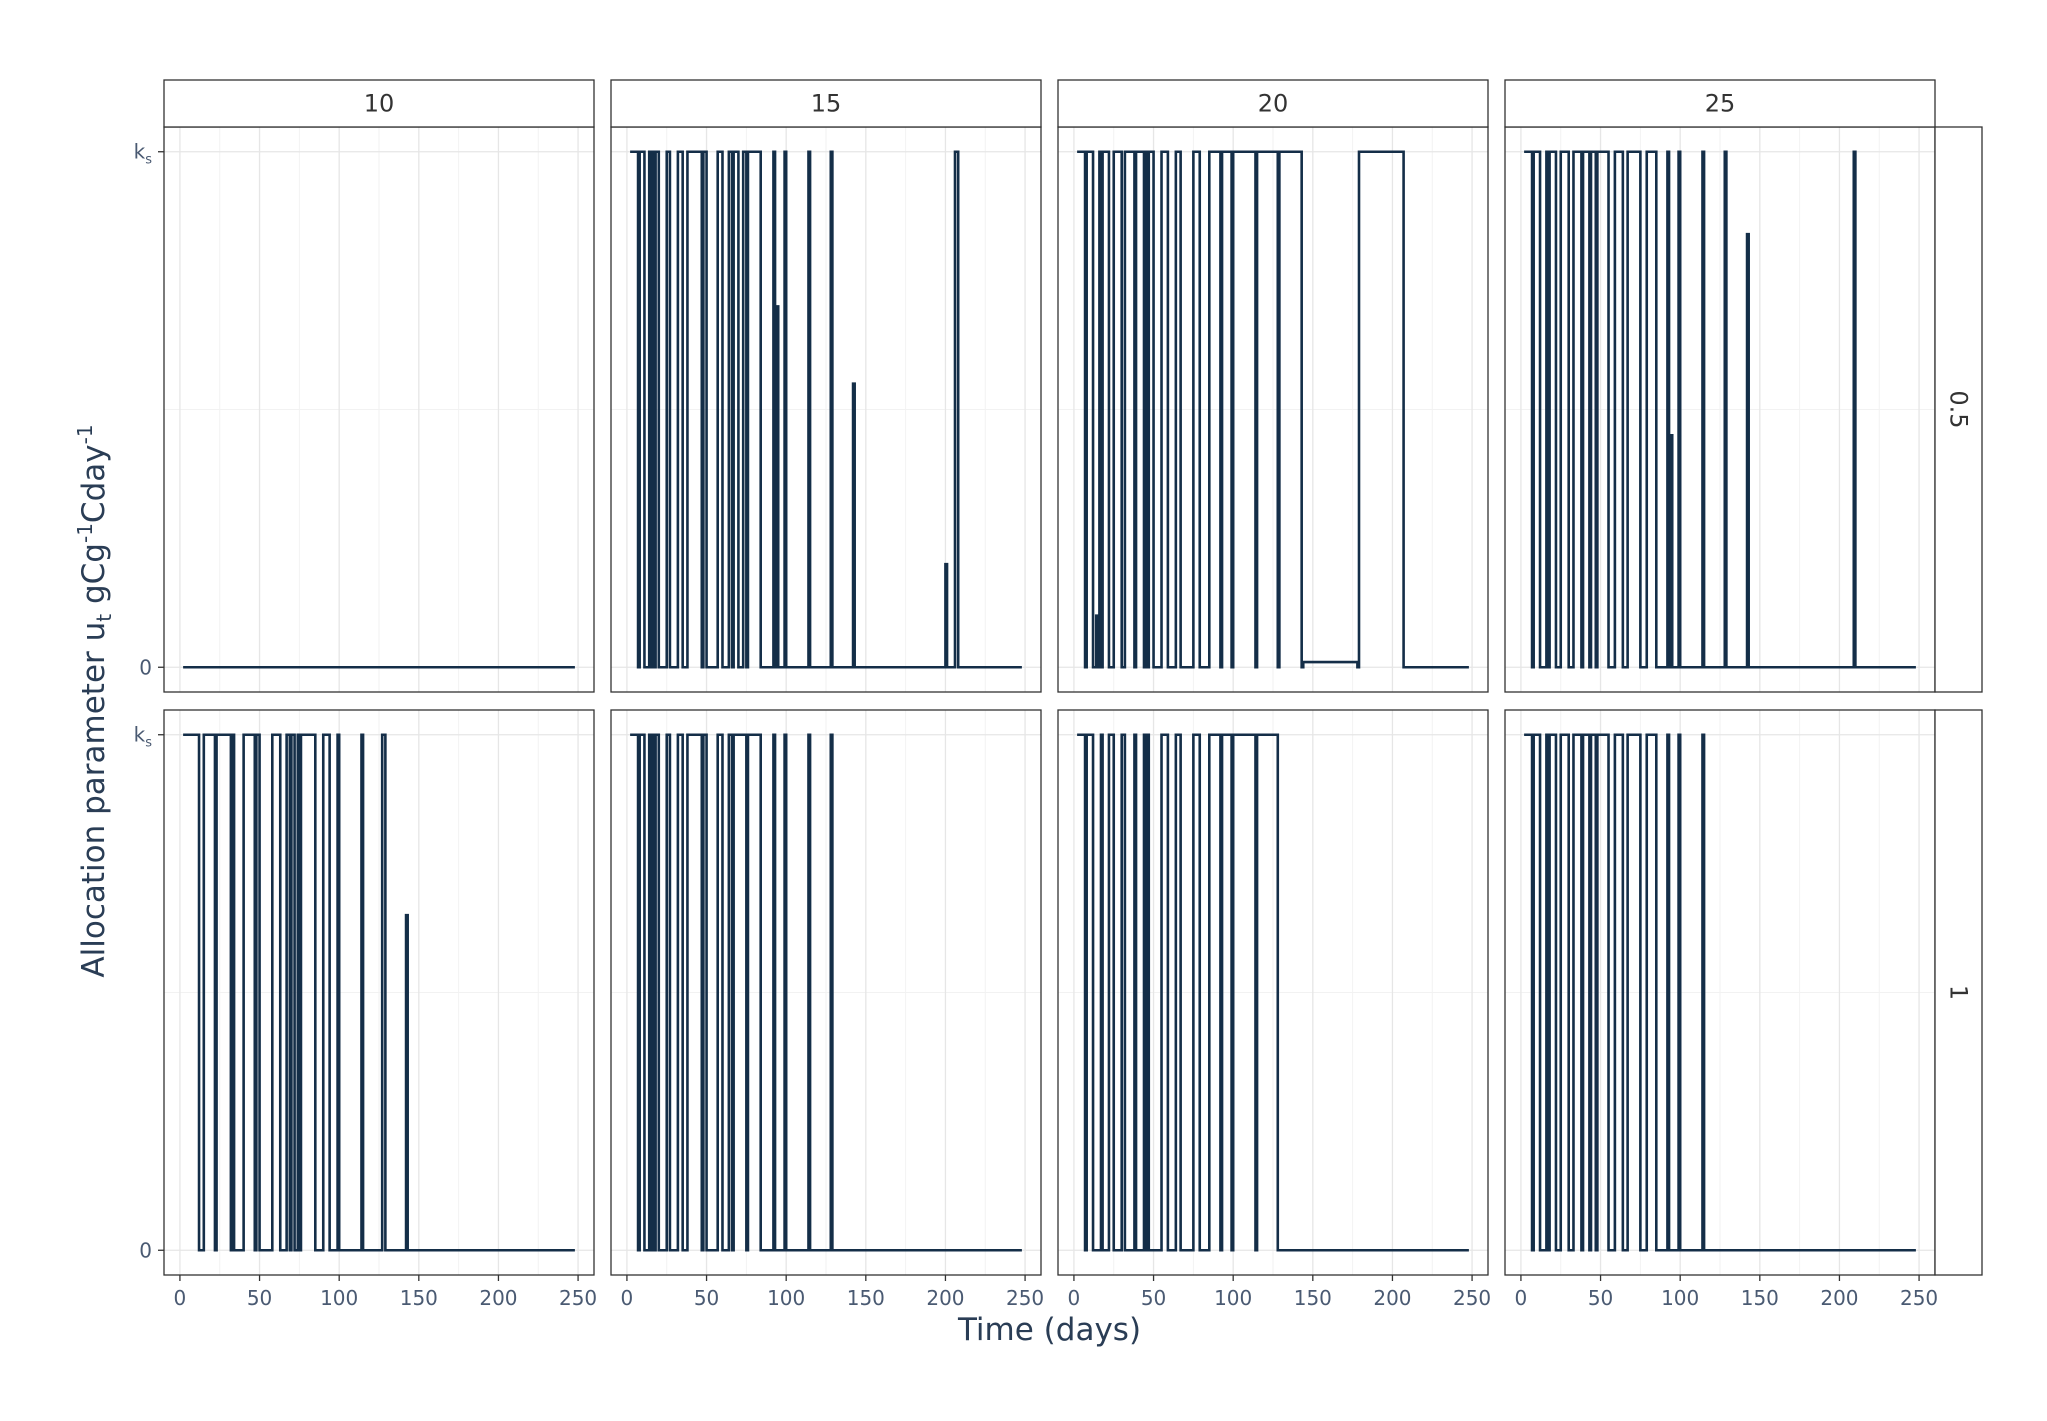  What do you see at coordinates (94, 578) in the screenshot?
I see `y-axis-title-unit: gCg` at bounding box center [94, 578].